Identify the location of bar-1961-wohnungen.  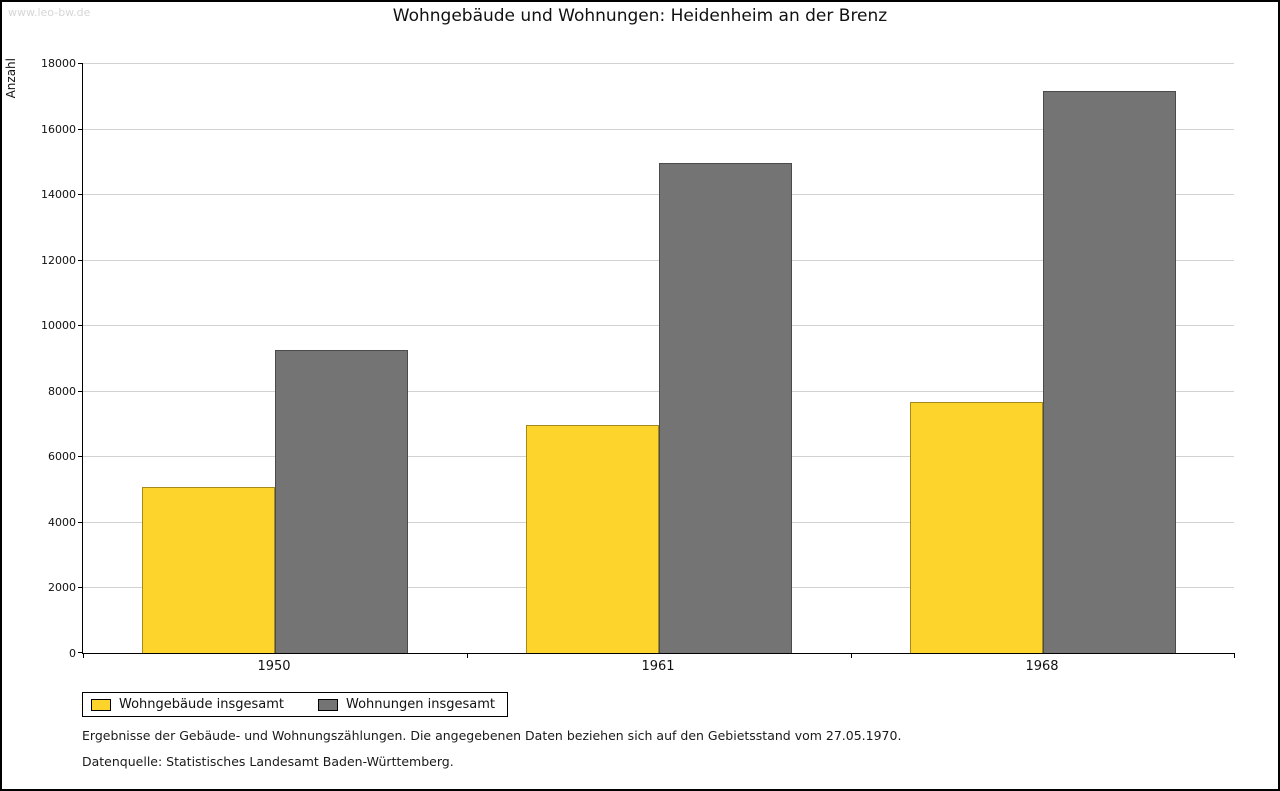
(725, 408).